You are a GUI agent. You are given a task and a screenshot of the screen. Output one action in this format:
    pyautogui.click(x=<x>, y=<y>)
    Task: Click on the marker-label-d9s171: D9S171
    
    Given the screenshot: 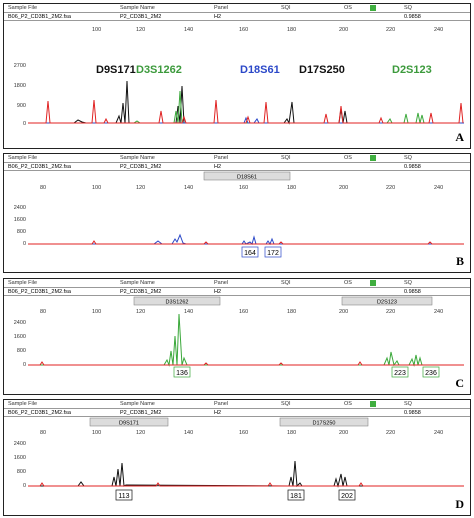 What is the action you would take?
    pyautogui.click(x=116, y=70)
    